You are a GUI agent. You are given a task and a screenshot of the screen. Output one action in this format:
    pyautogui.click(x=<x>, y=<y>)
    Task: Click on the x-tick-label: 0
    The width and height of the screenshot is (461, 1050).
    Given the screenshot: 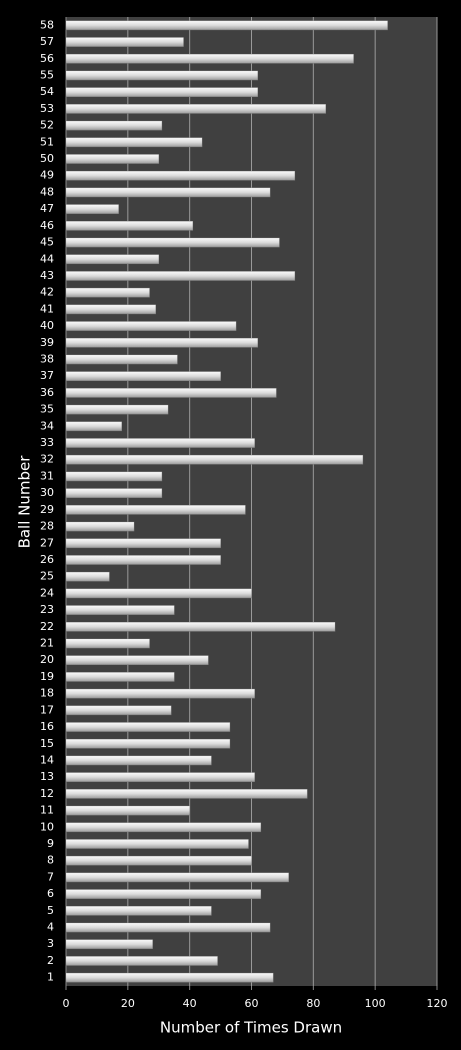 What is the action you would take?
    pyautogui.click(x=66, y=1003)
    